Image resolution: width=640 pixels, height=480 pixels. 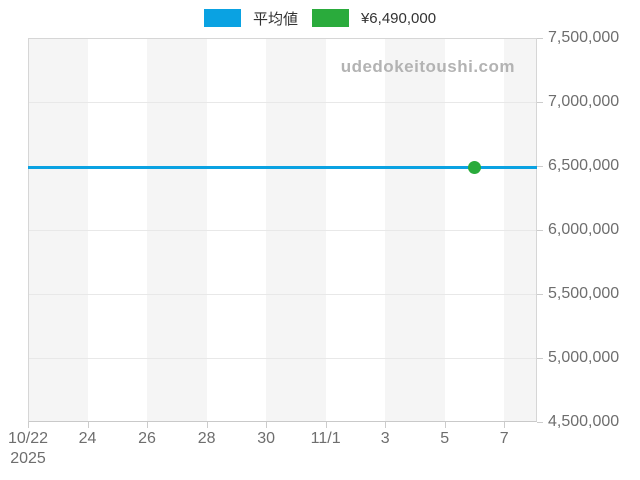 What do you see at coordinates (222, 18) in the screenshot?
I see `legend-swatch-average` at bounding box center [222, 18].